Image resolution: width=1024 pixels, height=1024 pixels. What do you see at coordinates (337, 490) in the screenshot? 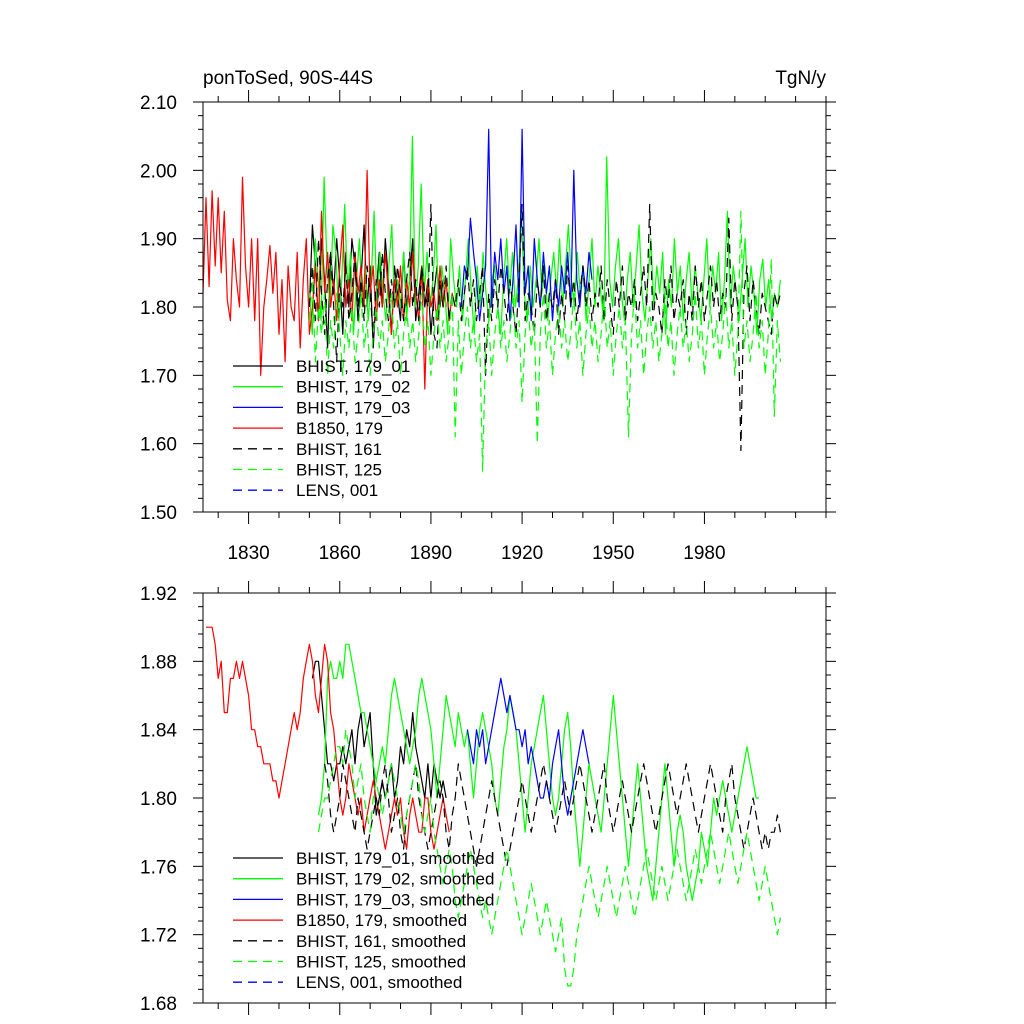
I see `legend-label: LENS, 001` at bounding box center [337, 490].